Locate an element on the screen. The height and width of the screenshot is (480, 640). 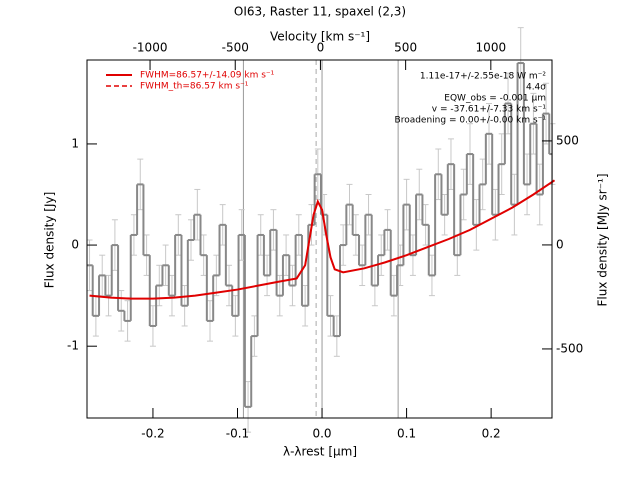
x-axis-label: λ-λrest [µm] is located at coordinates (320, 452).